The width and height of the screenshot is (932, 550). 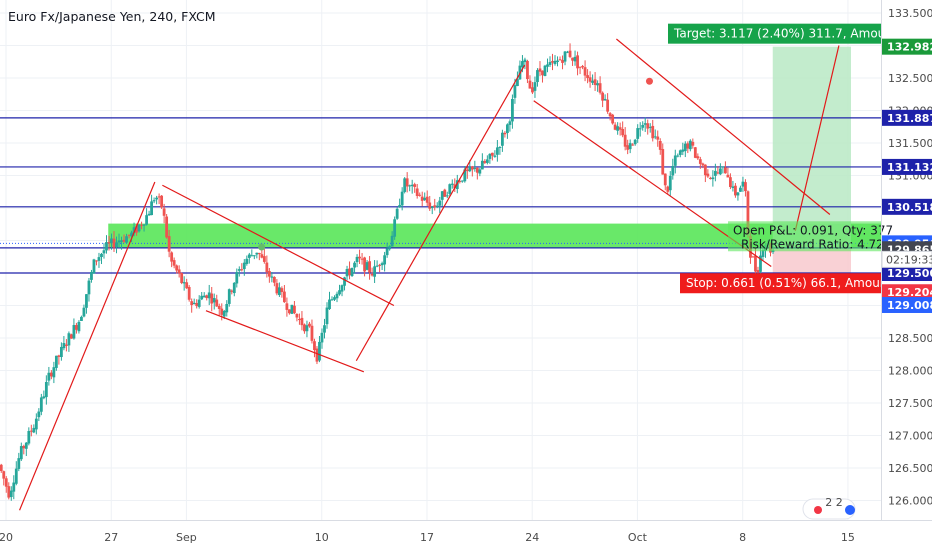 What do you see at coordinates (910, 371) in the screenshot?
I see `price-tick-label: 128.000` at bounding box center [910, 371].